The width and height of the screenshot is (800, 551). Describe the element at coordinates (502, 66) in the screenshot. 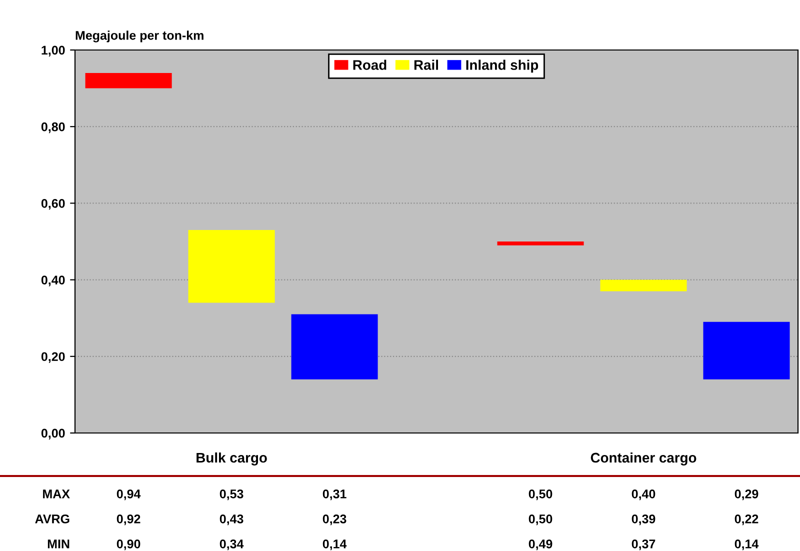

I see `legend-label: Inland ship` at that location.